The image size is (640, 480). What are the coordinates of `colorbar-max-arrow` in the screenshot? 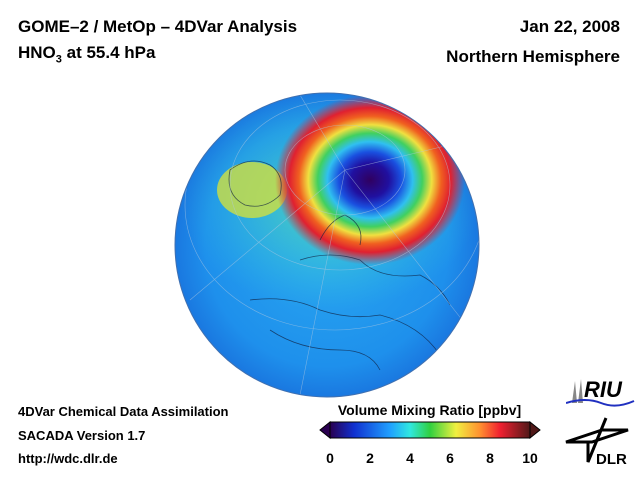 It's located at (535, 430).